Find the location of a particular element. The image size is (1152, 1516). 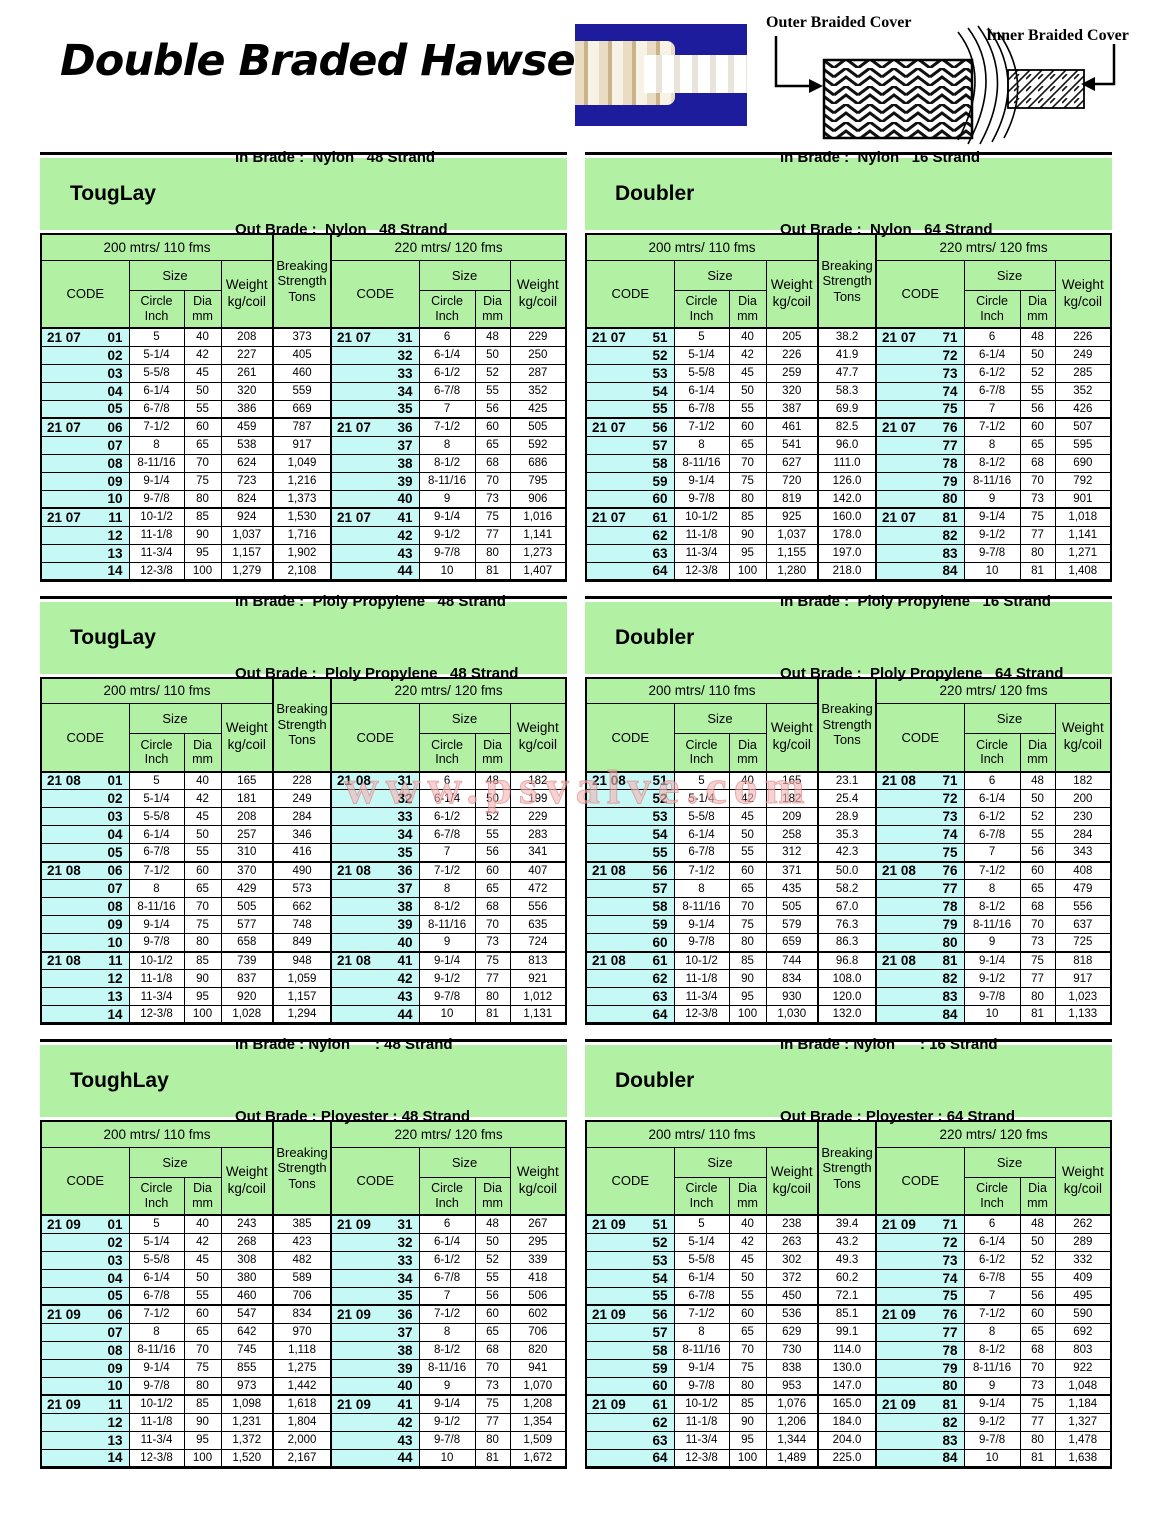

code-cell: 21 08 61 is located at coordinates (630, 960).